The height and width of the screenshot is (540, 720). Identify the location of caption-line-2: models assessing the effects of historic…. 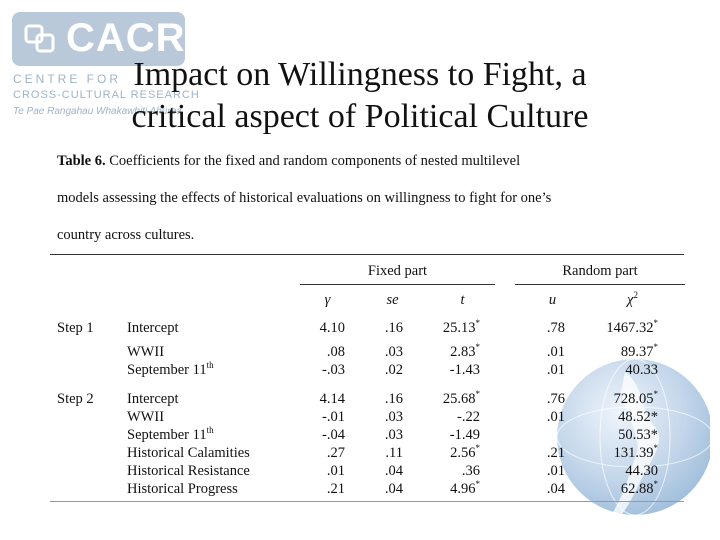
(304, 198).